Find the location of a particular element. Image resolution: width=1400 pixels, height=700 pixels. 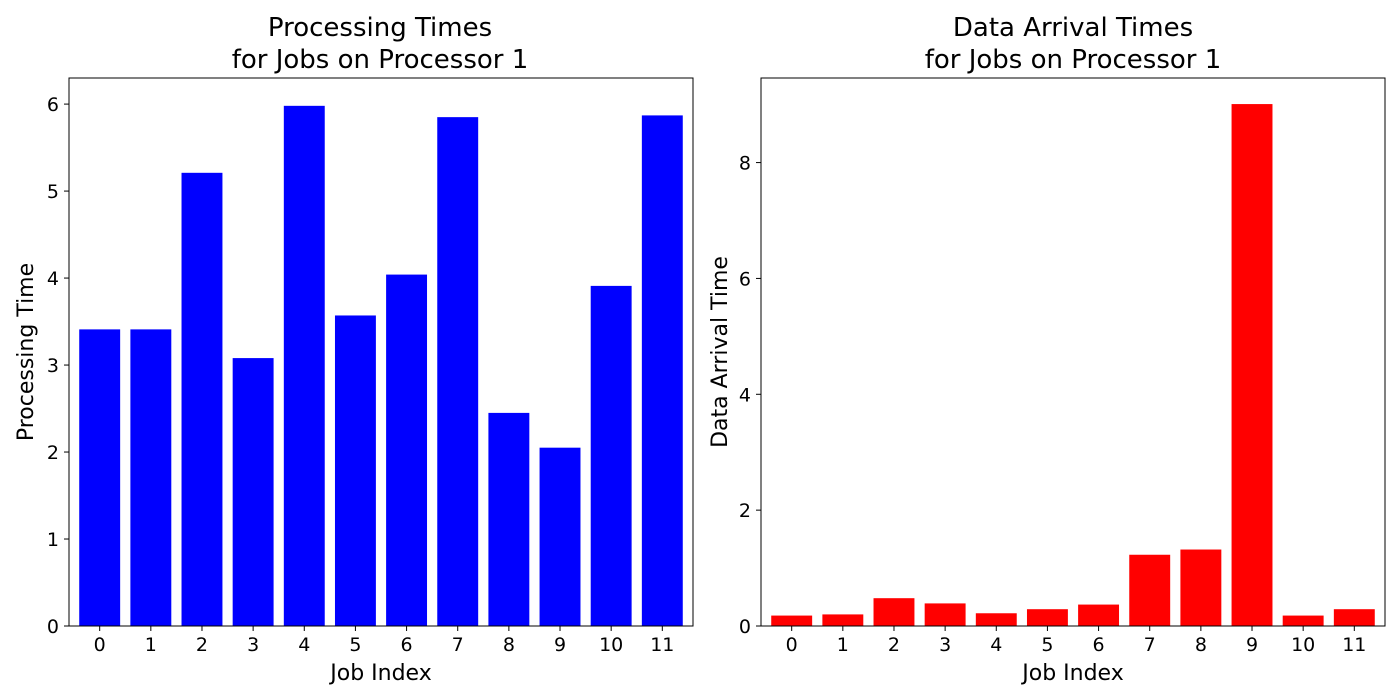

chart-title-line1: Data Arrival Times is located at coordinates (1073, 28).